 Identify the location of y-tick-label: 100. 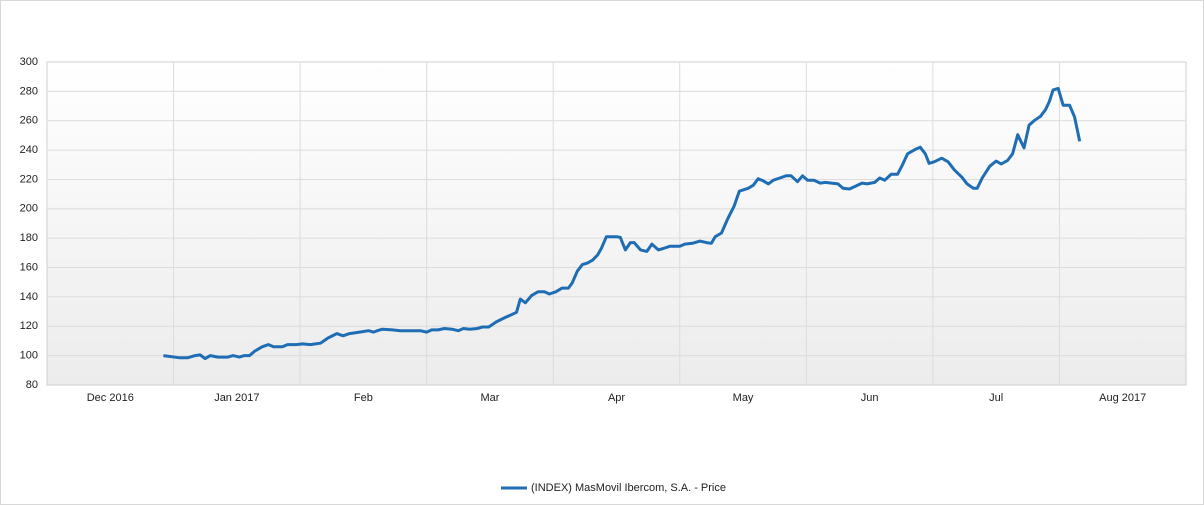
(29, 356).